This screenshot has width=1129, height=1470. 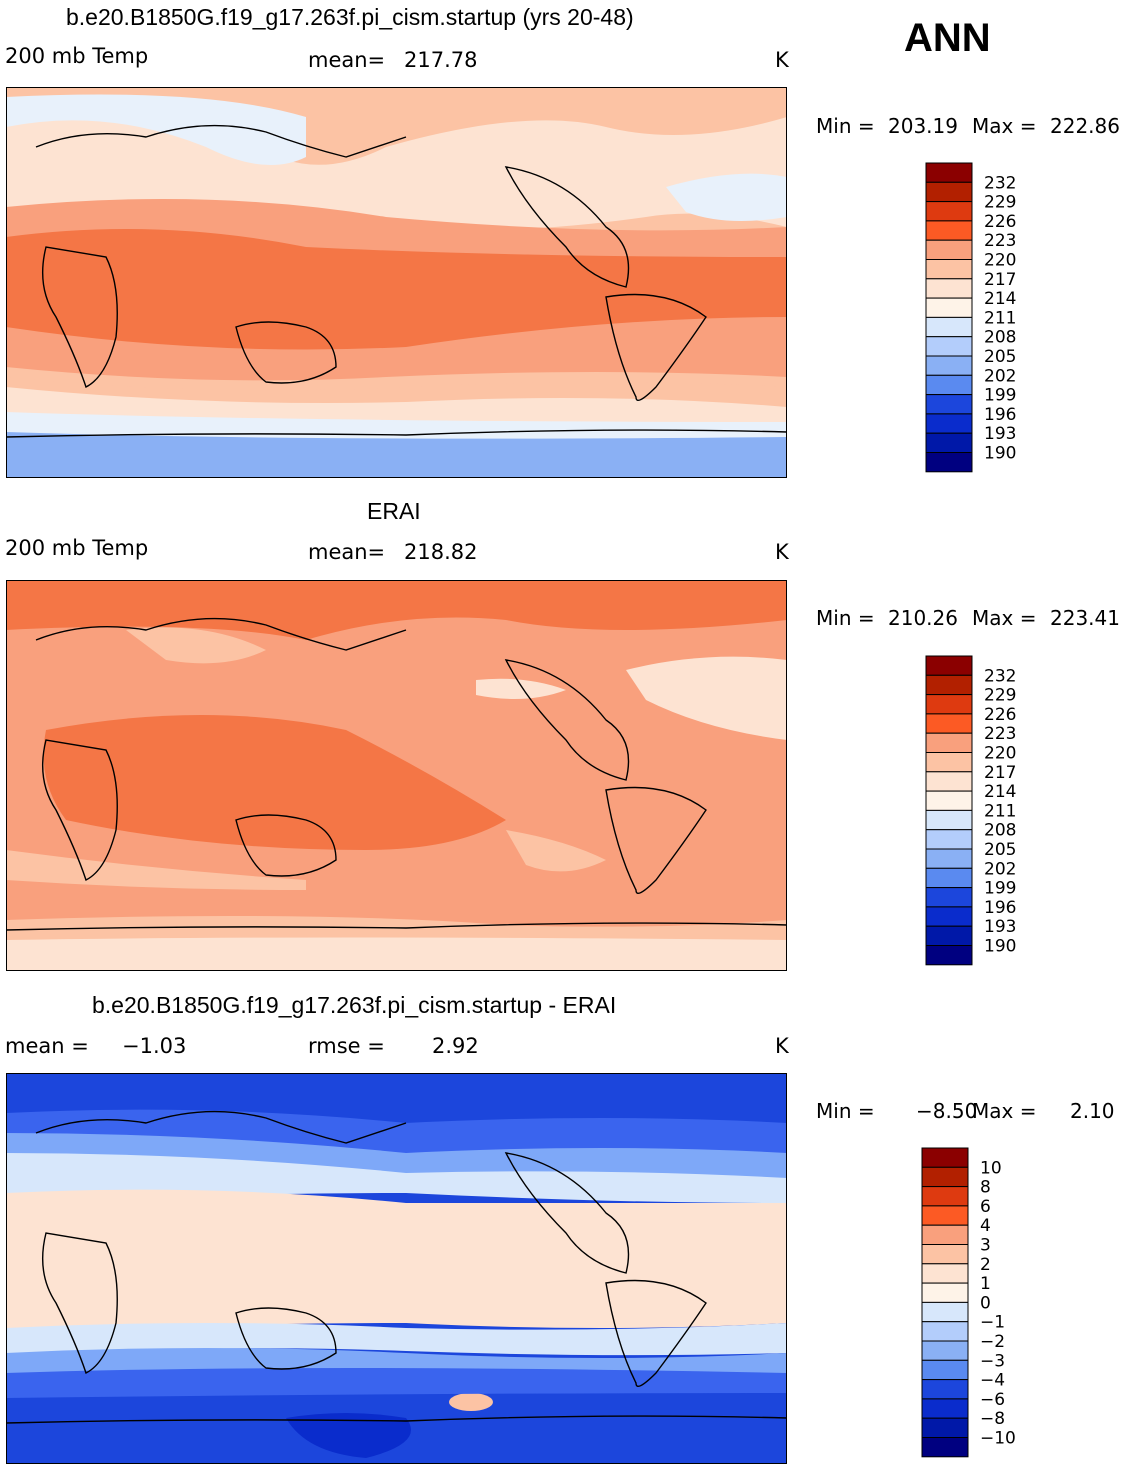 What do you see at coordinates (947, 1111) in the screenshot?
I see `panel3-min-value: −8.50` at bounding box center [947, 1111].